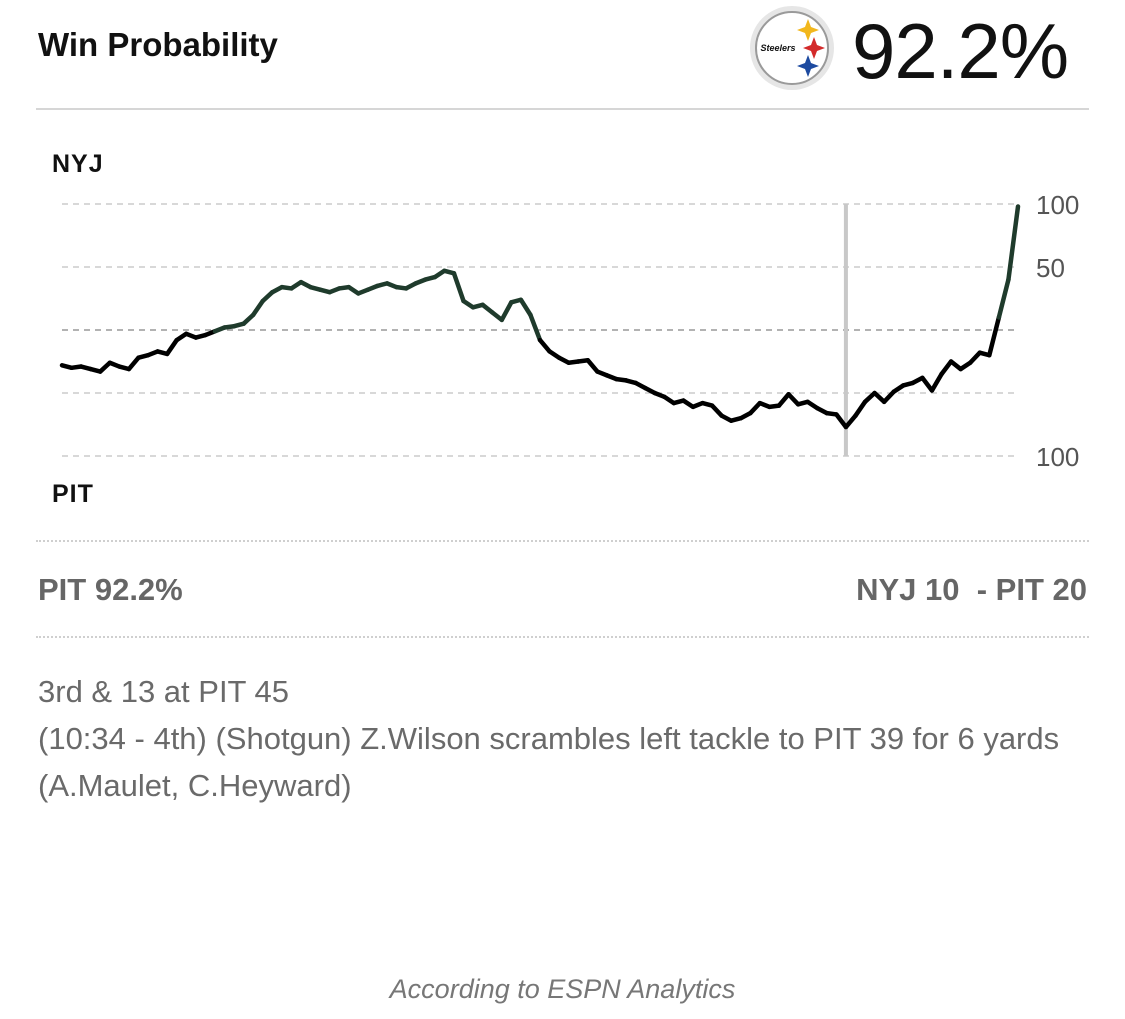 This screenshot has height=1019, width=1125. Describe the element at coordinates (1057, 331) in the screenshot. I see `y-tick-labels: 100 50 100` at that location.